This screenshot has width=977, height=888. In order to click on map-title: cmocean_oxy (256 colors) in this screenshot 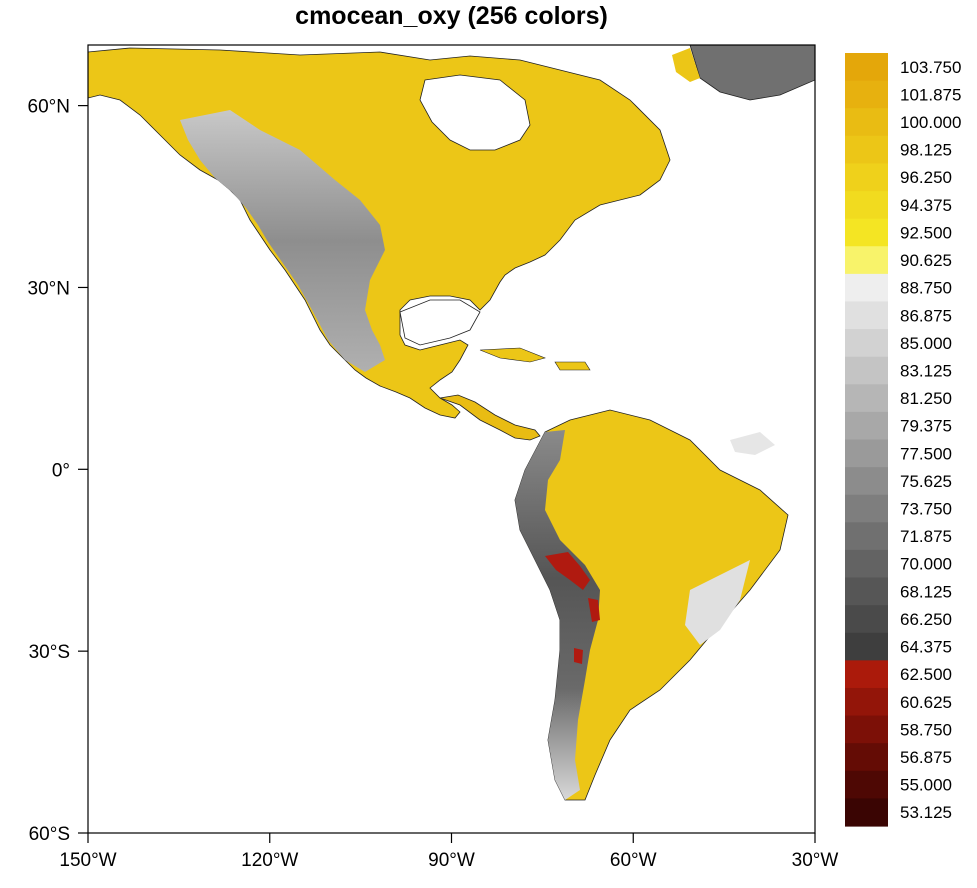, I will do `click(451, 16)`.